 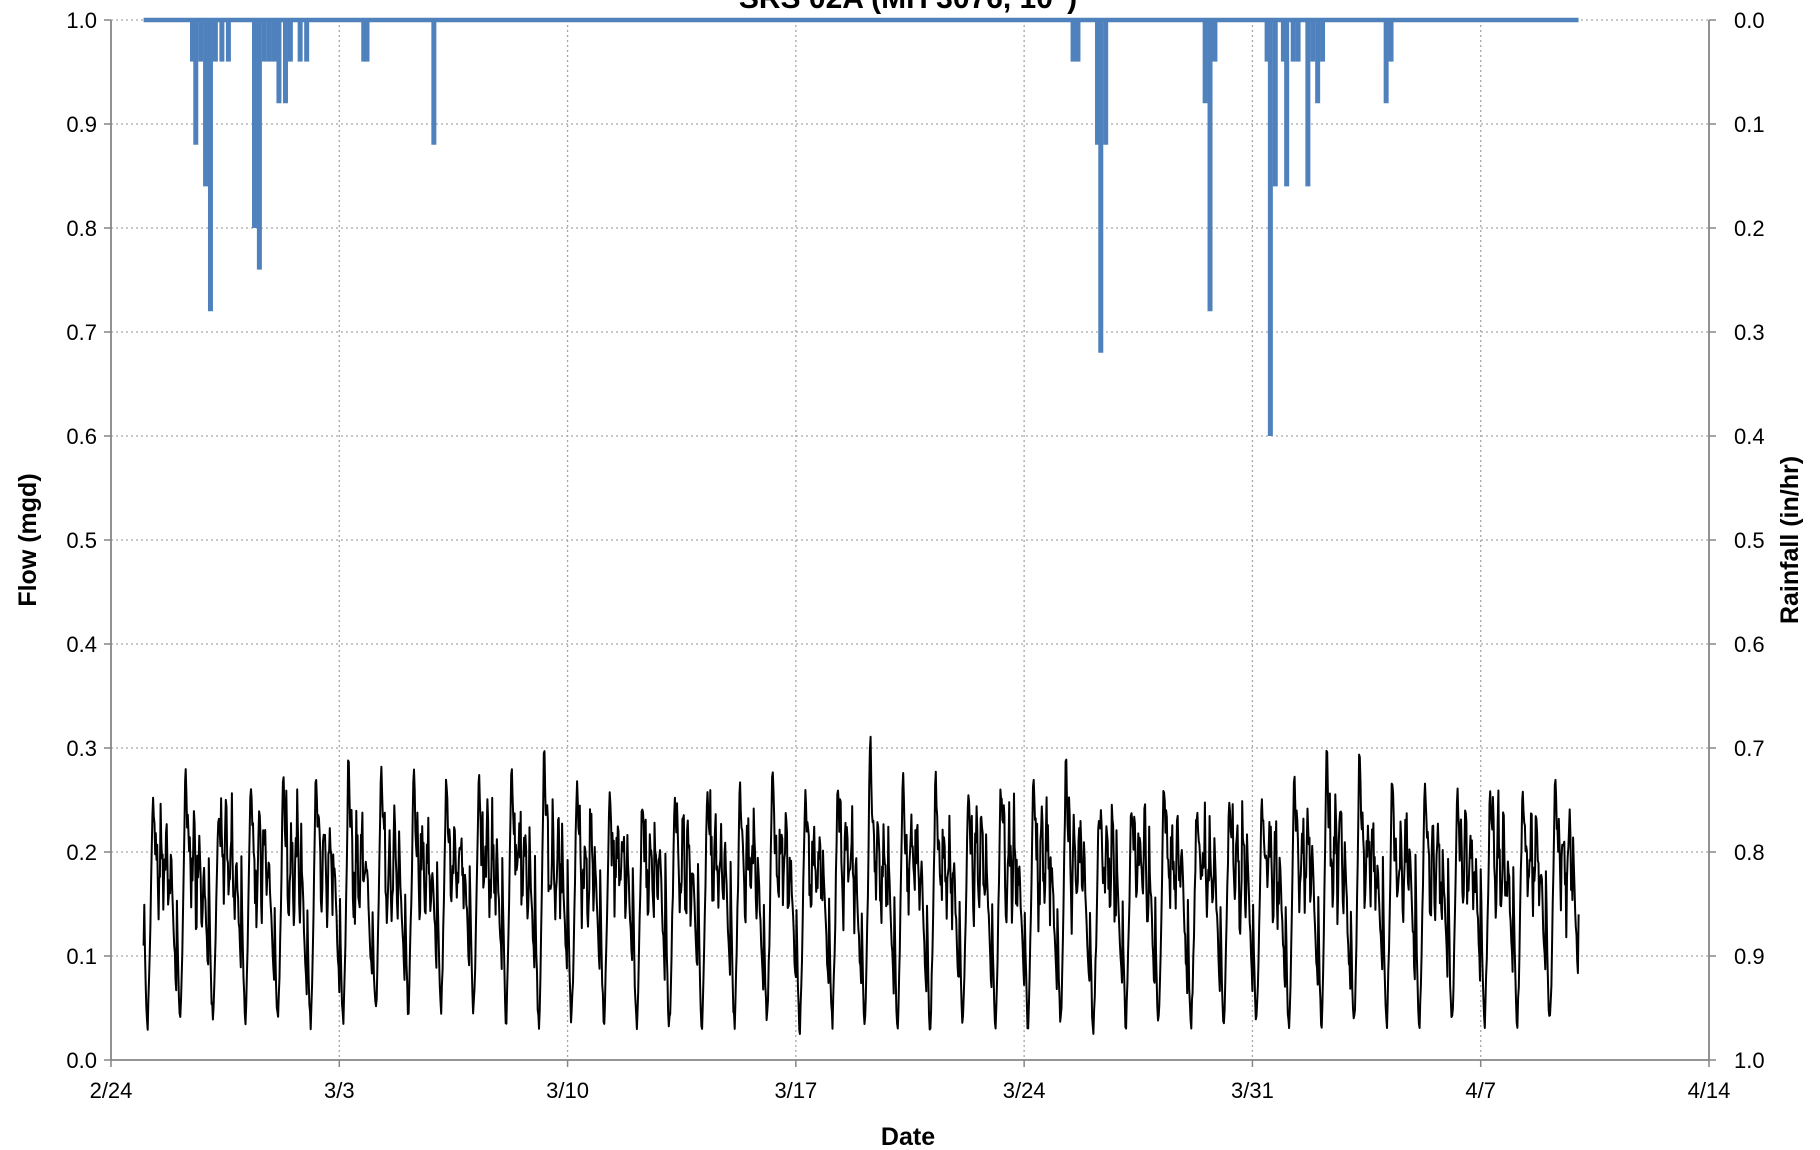 I want to click on x-tick-label: 3/17, so click(x=795, y=1090).